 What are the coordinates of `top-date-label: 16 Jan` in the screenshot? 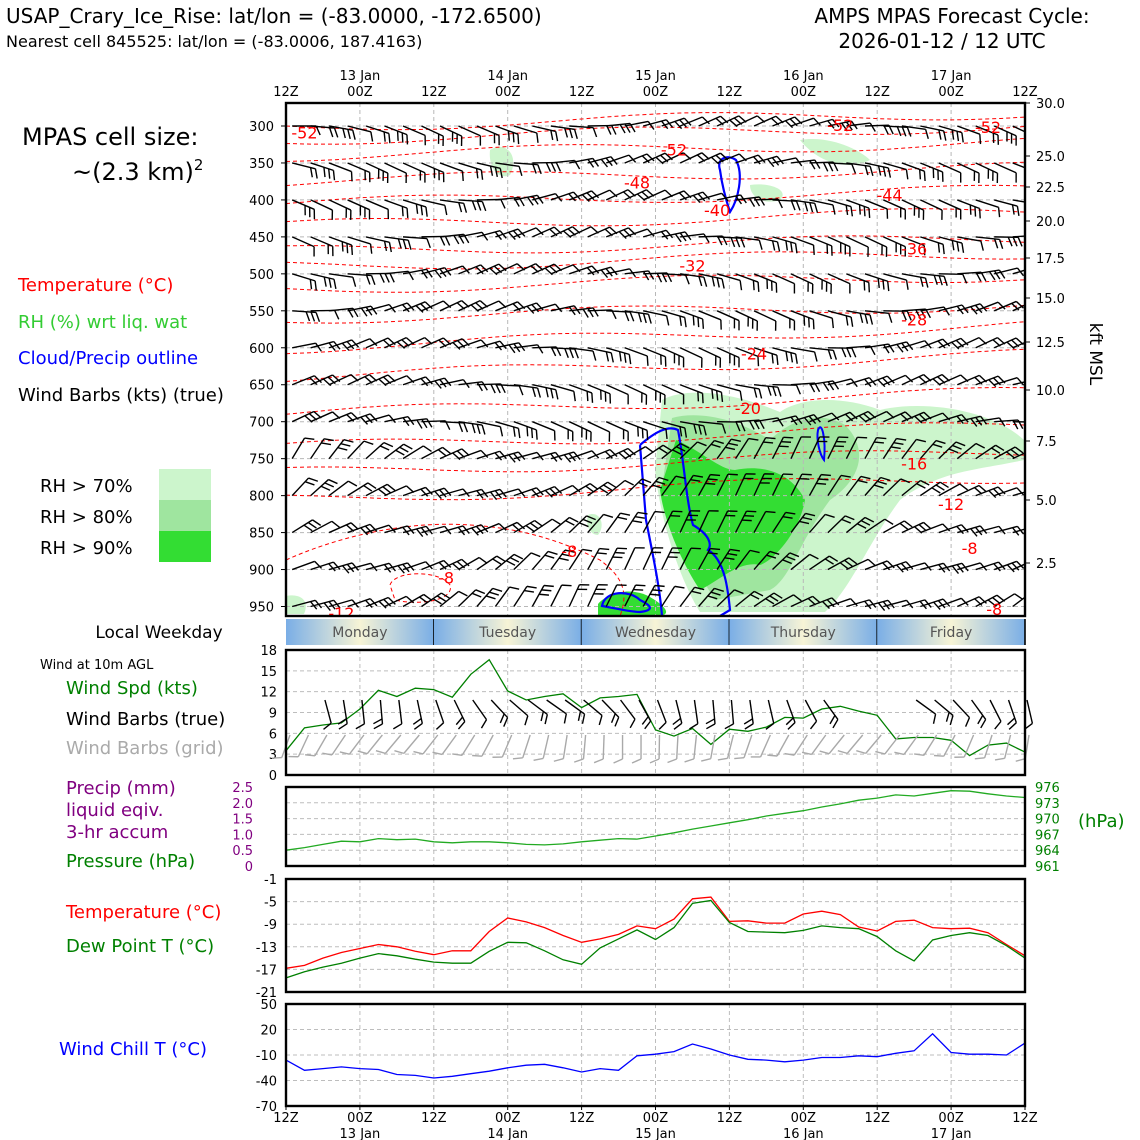 It's located at (803, 76).